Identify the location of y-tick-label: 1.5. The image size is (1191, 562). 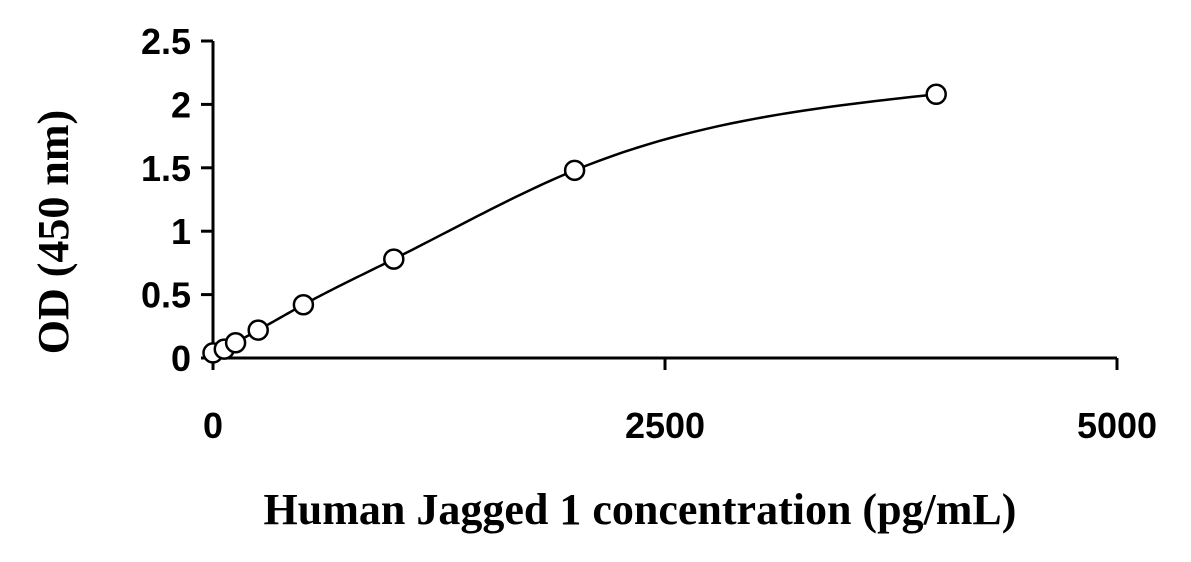
(166, 168).